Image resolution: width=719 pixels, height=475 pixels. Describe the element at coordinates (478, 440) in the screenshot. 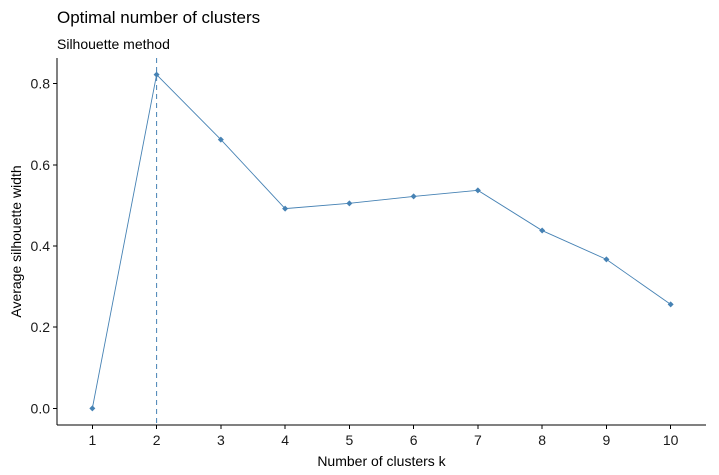

I see `x-tick-label: 7` at that location.